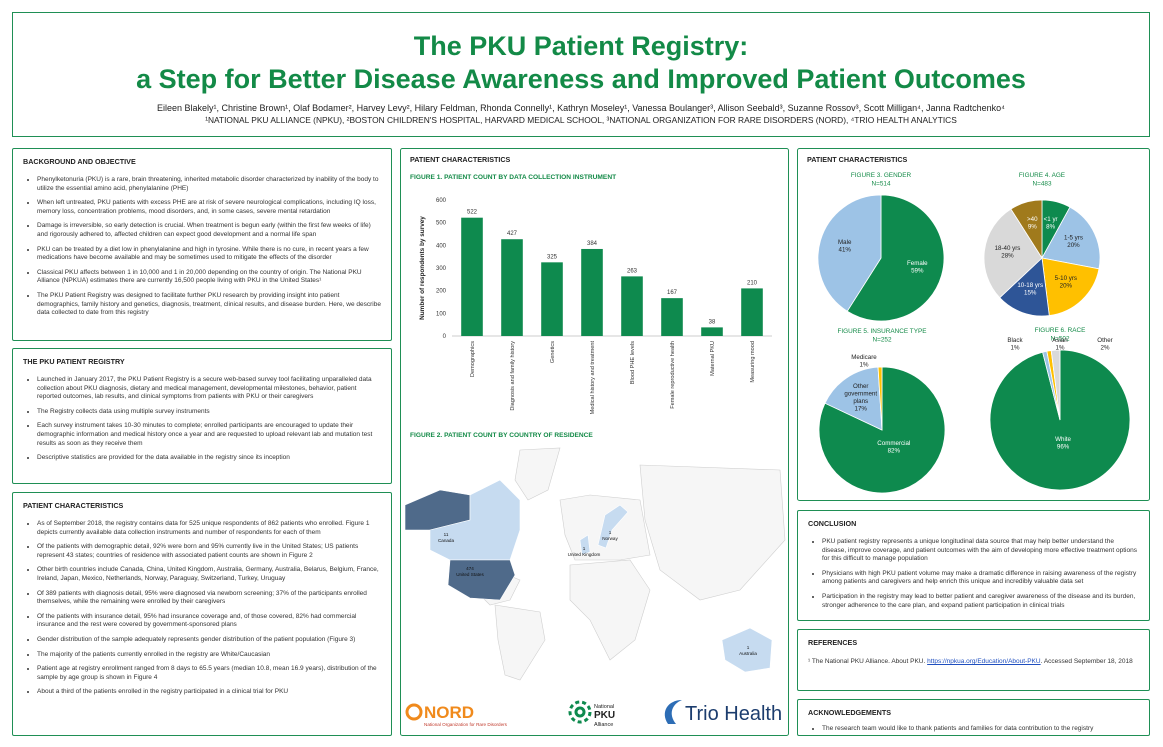  I want to click on npku-logo-line: Alliance, so click(603, 725).